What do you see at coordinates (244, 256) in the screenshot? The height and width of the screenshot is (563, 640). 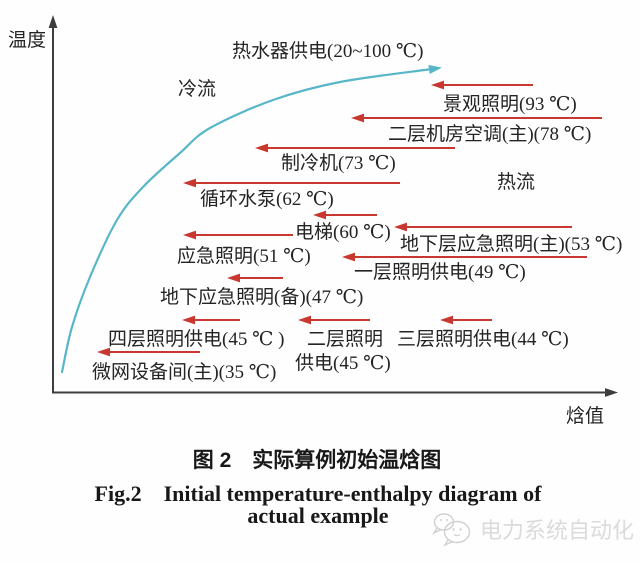 I see `hot-stream-label-6: 应急照明(51 ℃)` at bounding box center [244, 256].